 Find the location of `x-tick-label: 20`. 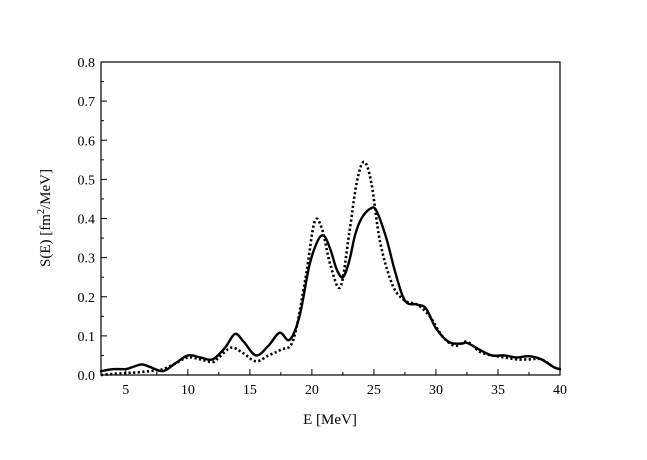

x-tick-label: 20 is located at coordinates (312, 390).